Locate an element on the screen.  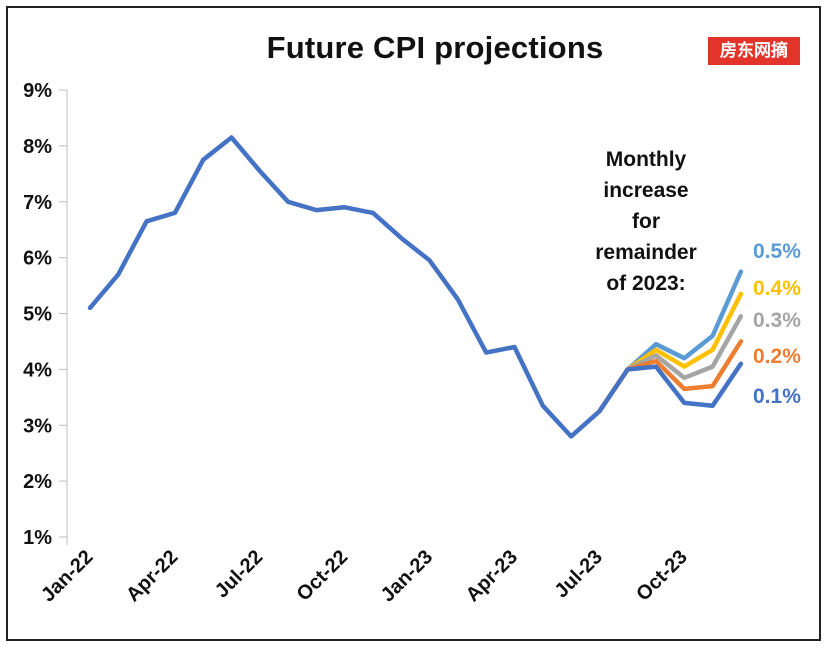
annotation-line: for is located at coordinates (646, 221).